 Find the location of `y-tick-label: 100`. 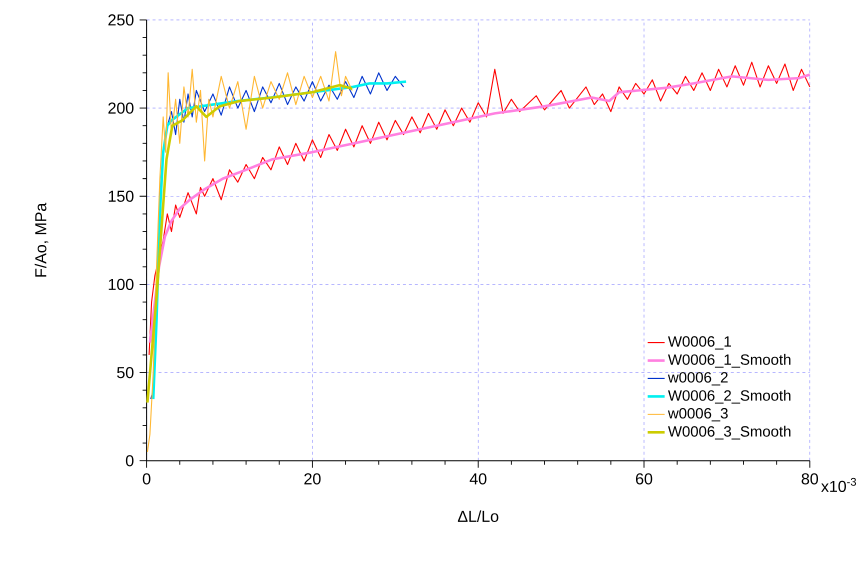

y-tick-label: 100 is located at coordinates (121, 284).